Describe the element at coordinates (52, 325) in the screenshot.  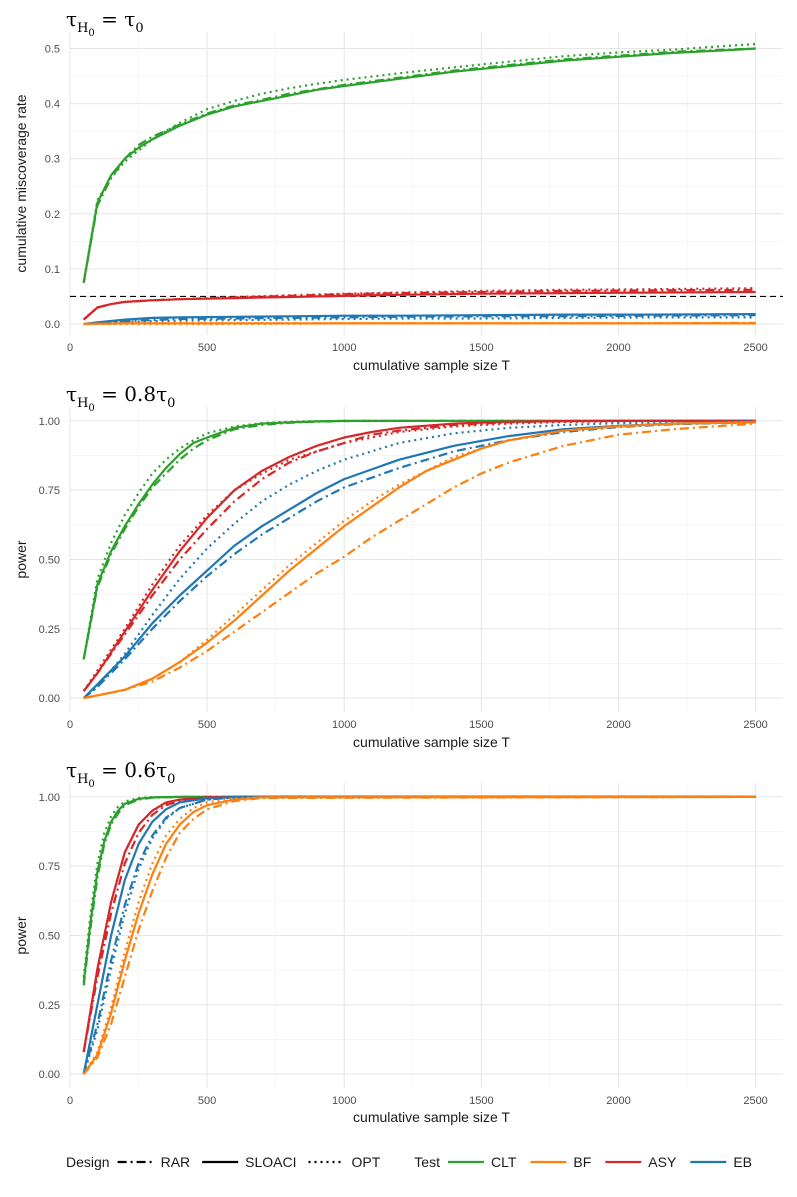
I see `y-tick-label: 0.0` at that location.